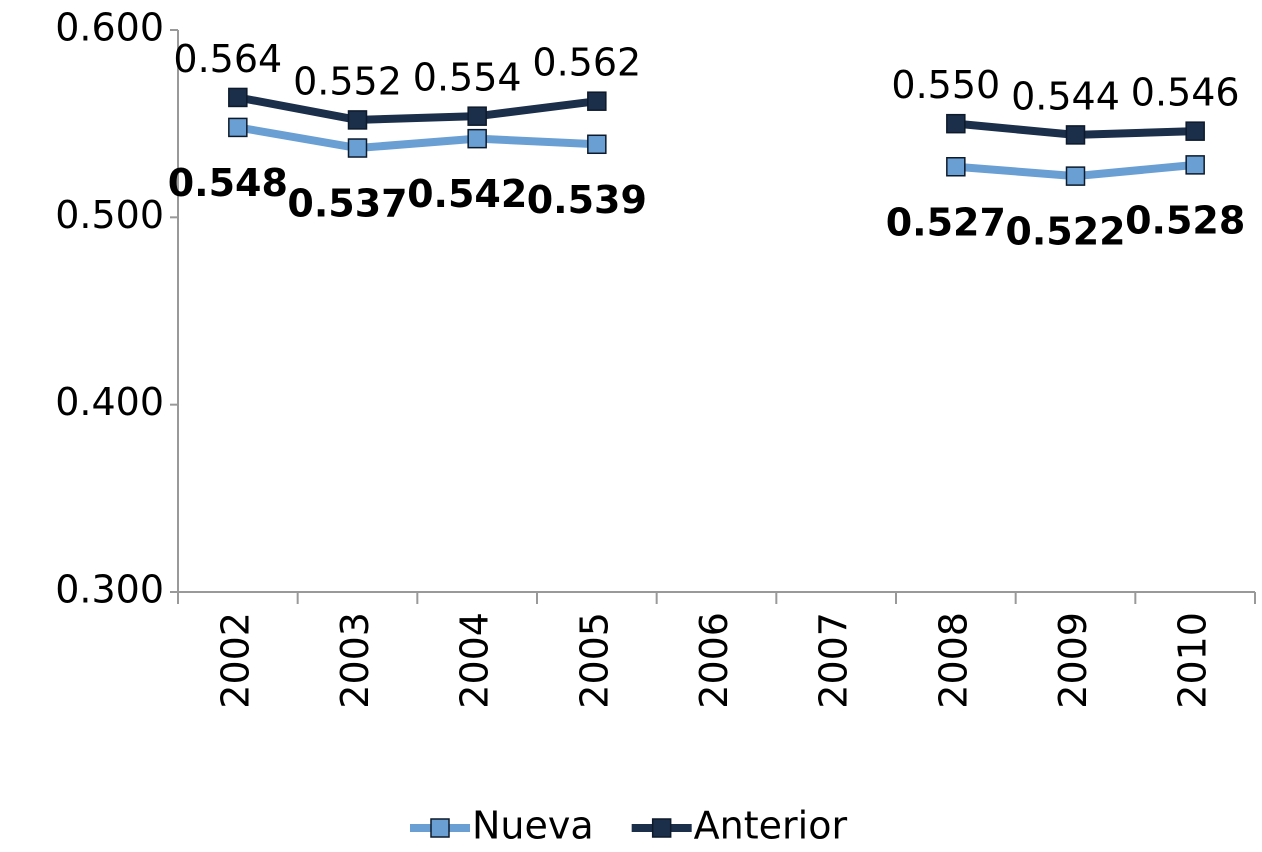 Image resolution: width=1262 pixels, height=852 pixels. What do you see at coordinates (227, 59) in the screenshot?
I see `data-label: 0.564` at bounding box center [227, 59].